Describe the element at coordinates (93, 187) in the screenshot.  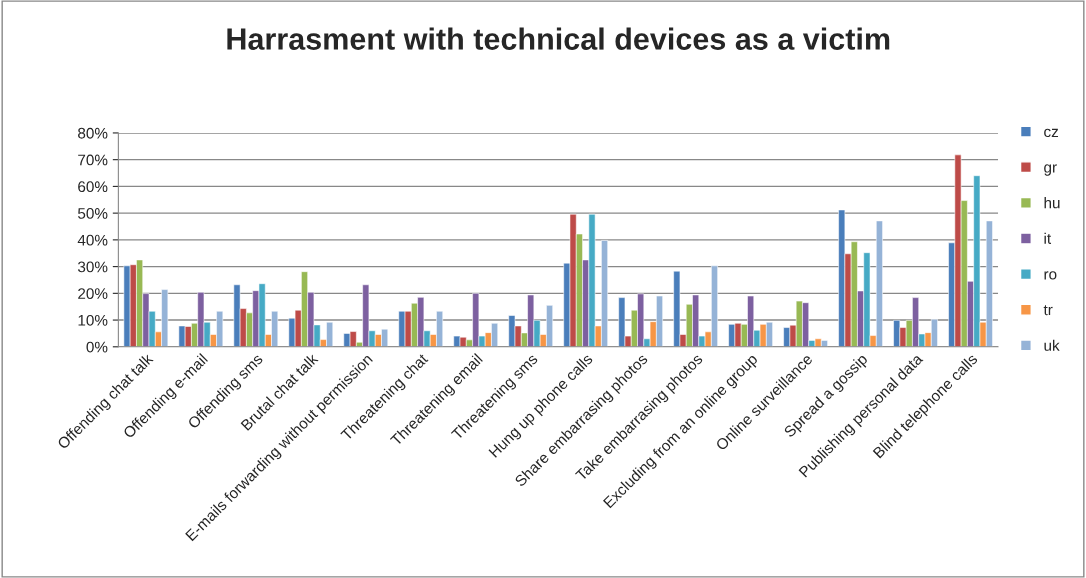
I see `y-tick-label: 60%` at that location.